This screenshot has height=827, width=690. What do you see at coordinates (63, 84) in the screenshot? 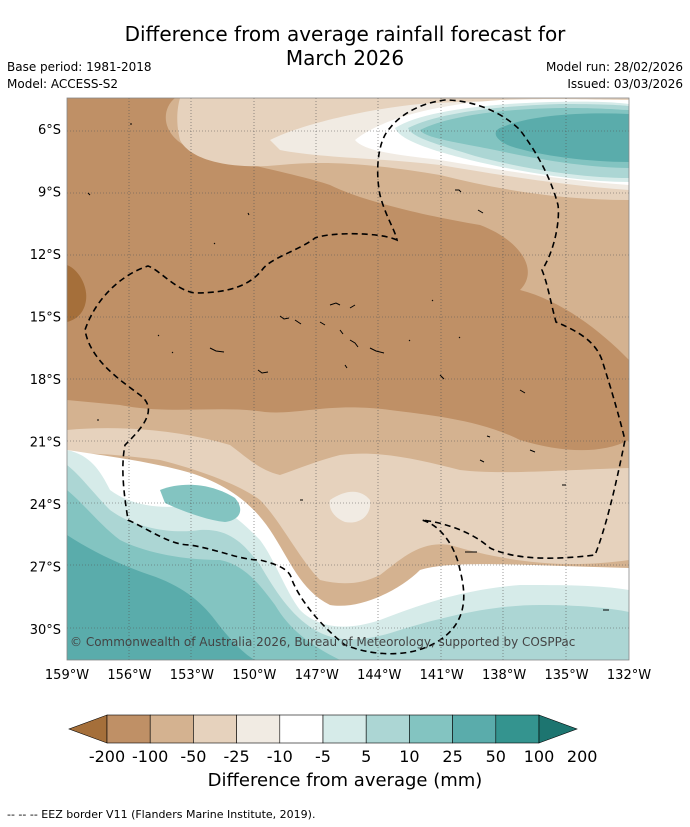
I see `model-name: Model: ACCESS-S2` at bounding box center [63, 84].